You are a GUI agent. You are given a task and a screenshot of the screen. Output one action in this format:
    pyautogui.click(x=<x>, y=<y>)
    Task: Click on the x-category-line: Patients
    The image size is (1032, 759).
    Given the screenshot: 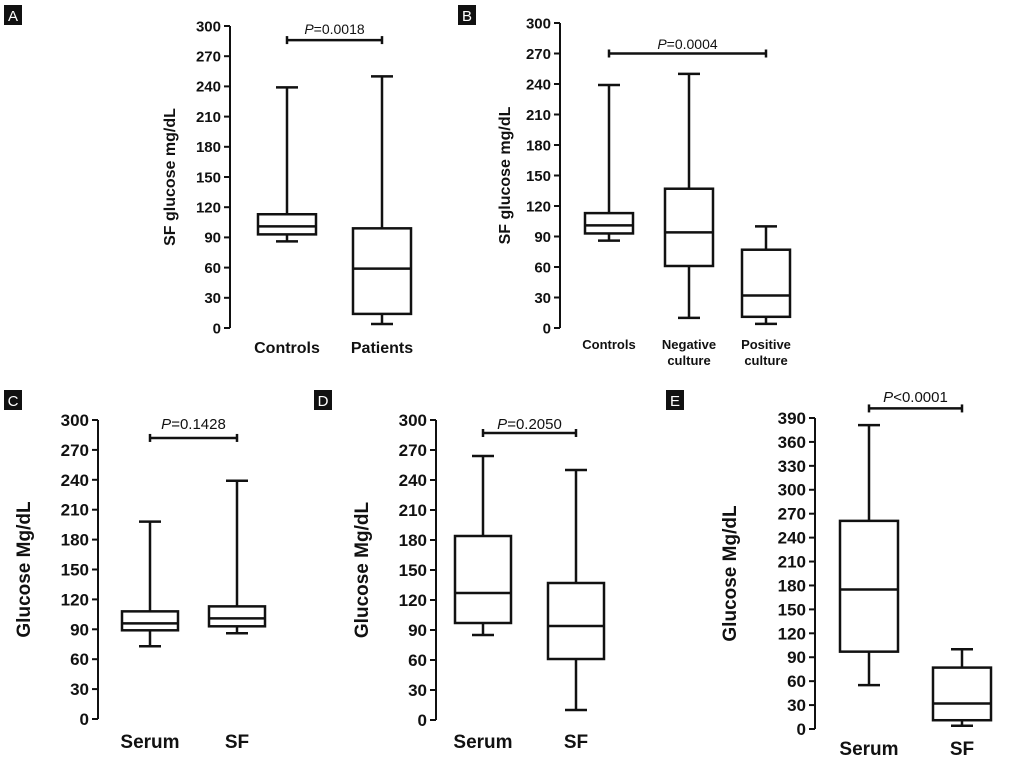 What is the action you would take?
    pyautogui.click(x=382, y=348)
    